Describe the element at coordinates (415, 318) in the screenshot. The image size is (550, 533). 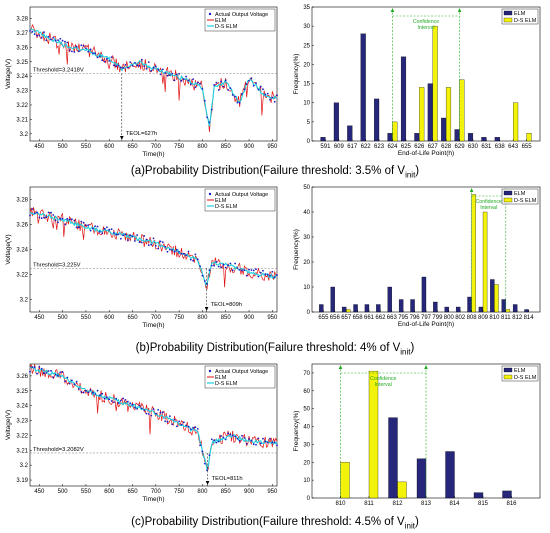
I see `x-tick-label: 796` at that location.